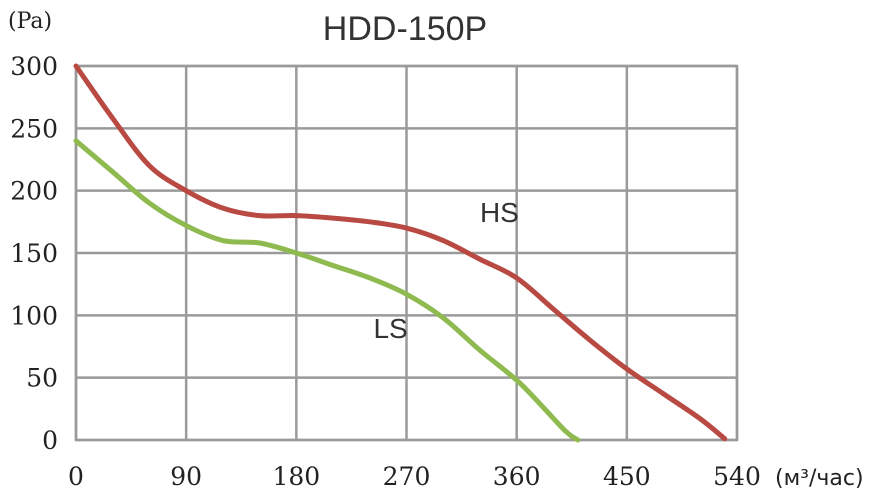 The width and height of the screenshot is (879, 498). Describe the element at coordinates (517, 476) in the screenshot. I see `x-tick-label: 360` at that location.